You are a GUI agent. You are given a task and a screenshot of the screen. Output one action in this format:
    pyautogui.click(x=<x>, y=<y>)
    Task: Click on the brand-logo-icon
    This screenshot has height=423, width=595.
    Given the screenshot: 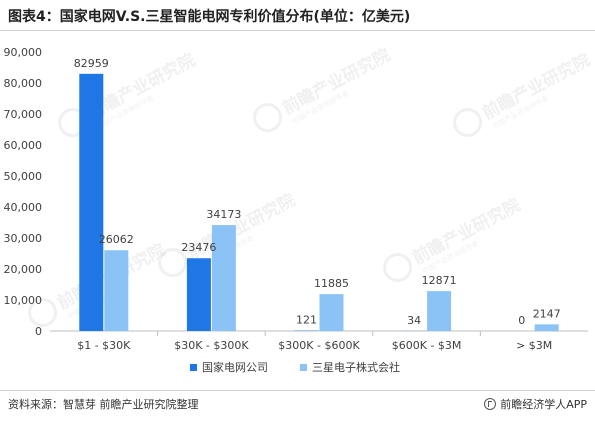 What is the action you would take?
    pyautogui.click(x=490, y=404)
    